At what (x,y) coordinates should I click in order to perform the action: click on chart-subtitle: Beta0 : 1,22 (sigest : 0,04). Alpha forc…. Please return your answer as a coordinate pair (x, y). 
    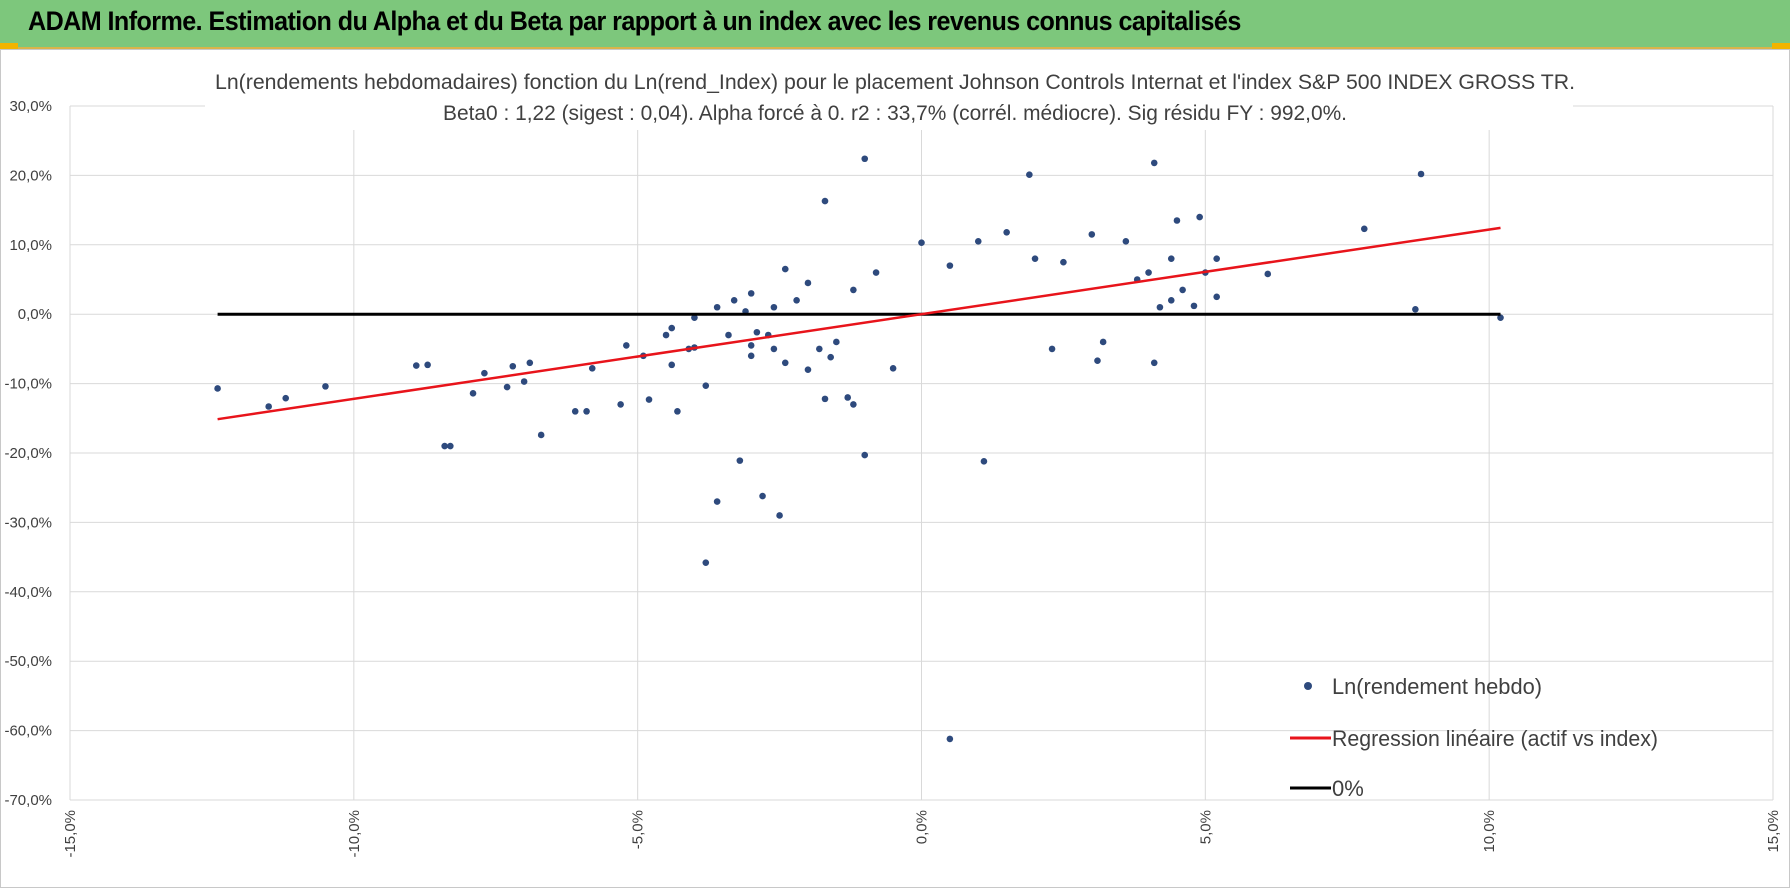
    Looking at the image, I should click on (895, 113).